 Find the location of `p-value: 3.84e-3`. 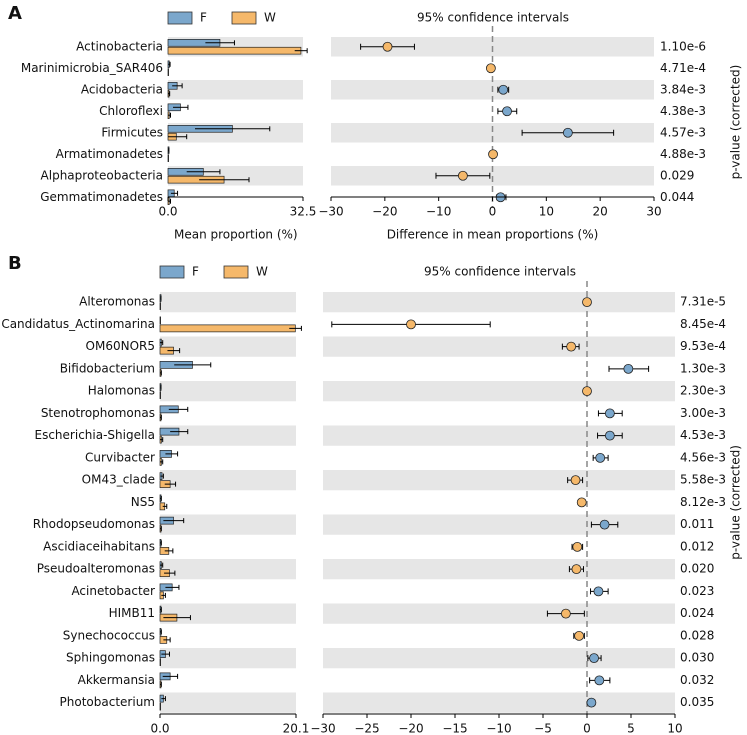

p-value: 3.84e-3 is located at coordinates (683, 89).